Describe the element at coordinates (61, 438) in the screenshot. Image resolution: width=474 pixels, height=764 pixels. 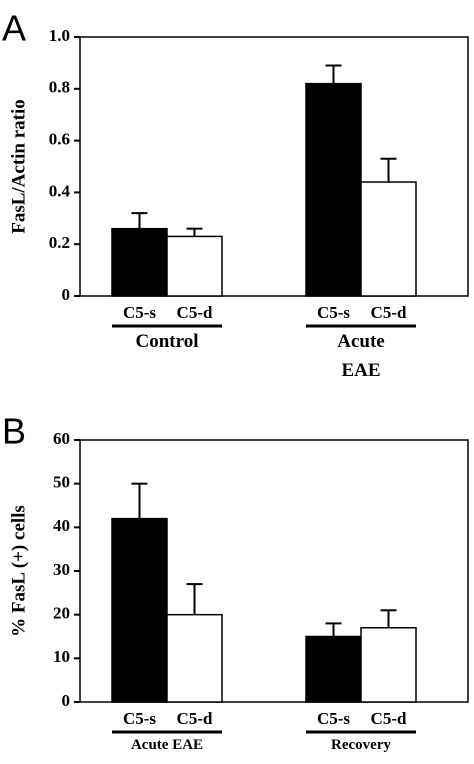
I see `y-tick-label: 60` at that location.